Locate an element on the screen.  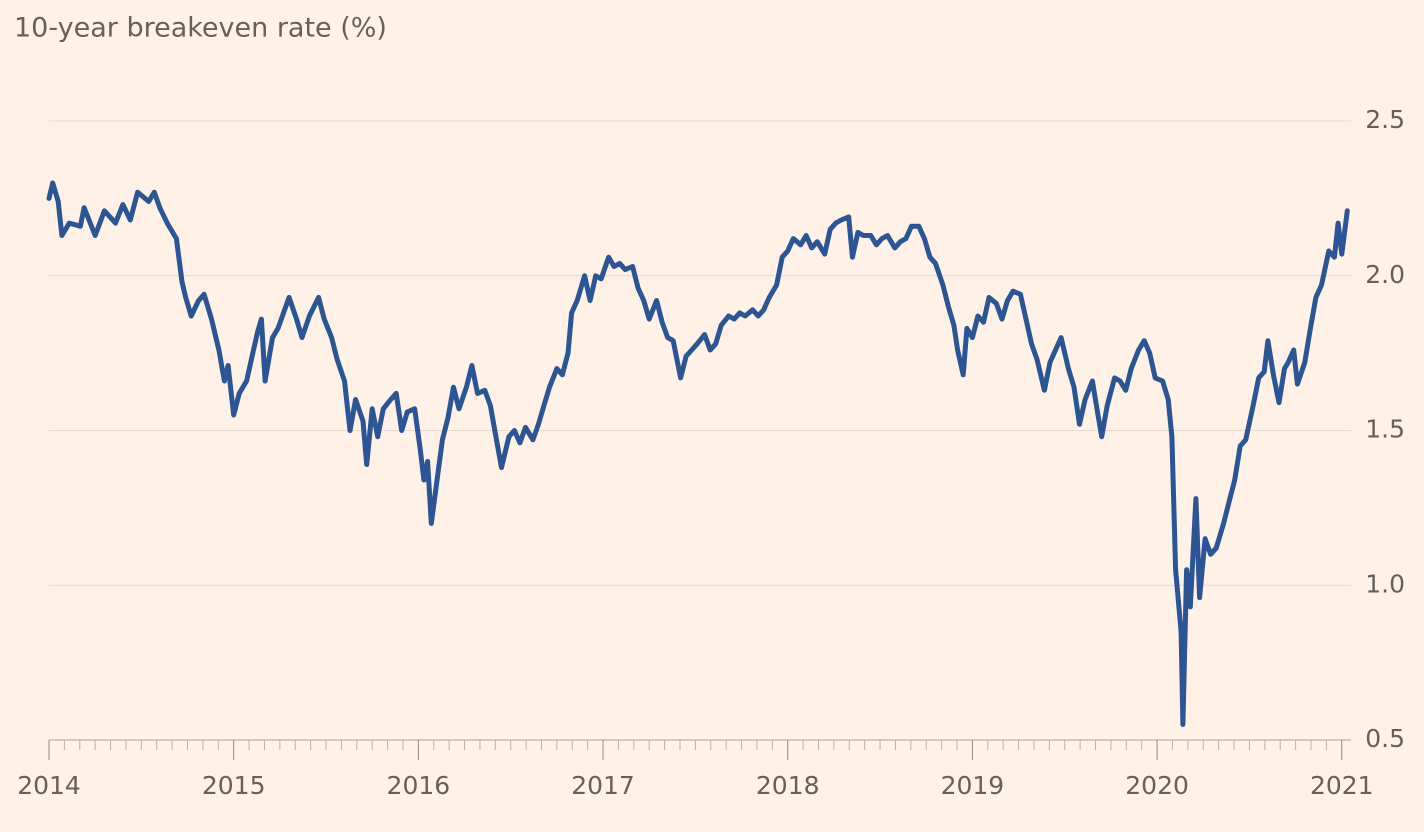
y-tick-label: 1.5 is located at coordinates (1385, 429).